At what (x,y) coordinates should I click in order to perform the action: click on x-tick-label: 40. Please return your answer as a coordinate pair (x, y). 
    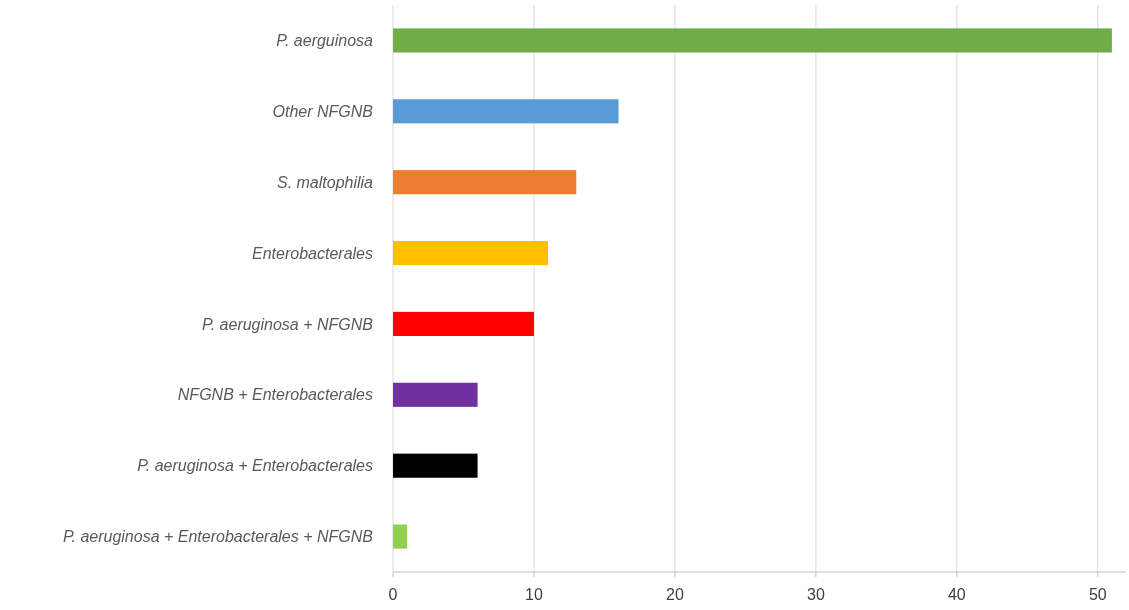
    Looking at the image, I should click on (956, 594).